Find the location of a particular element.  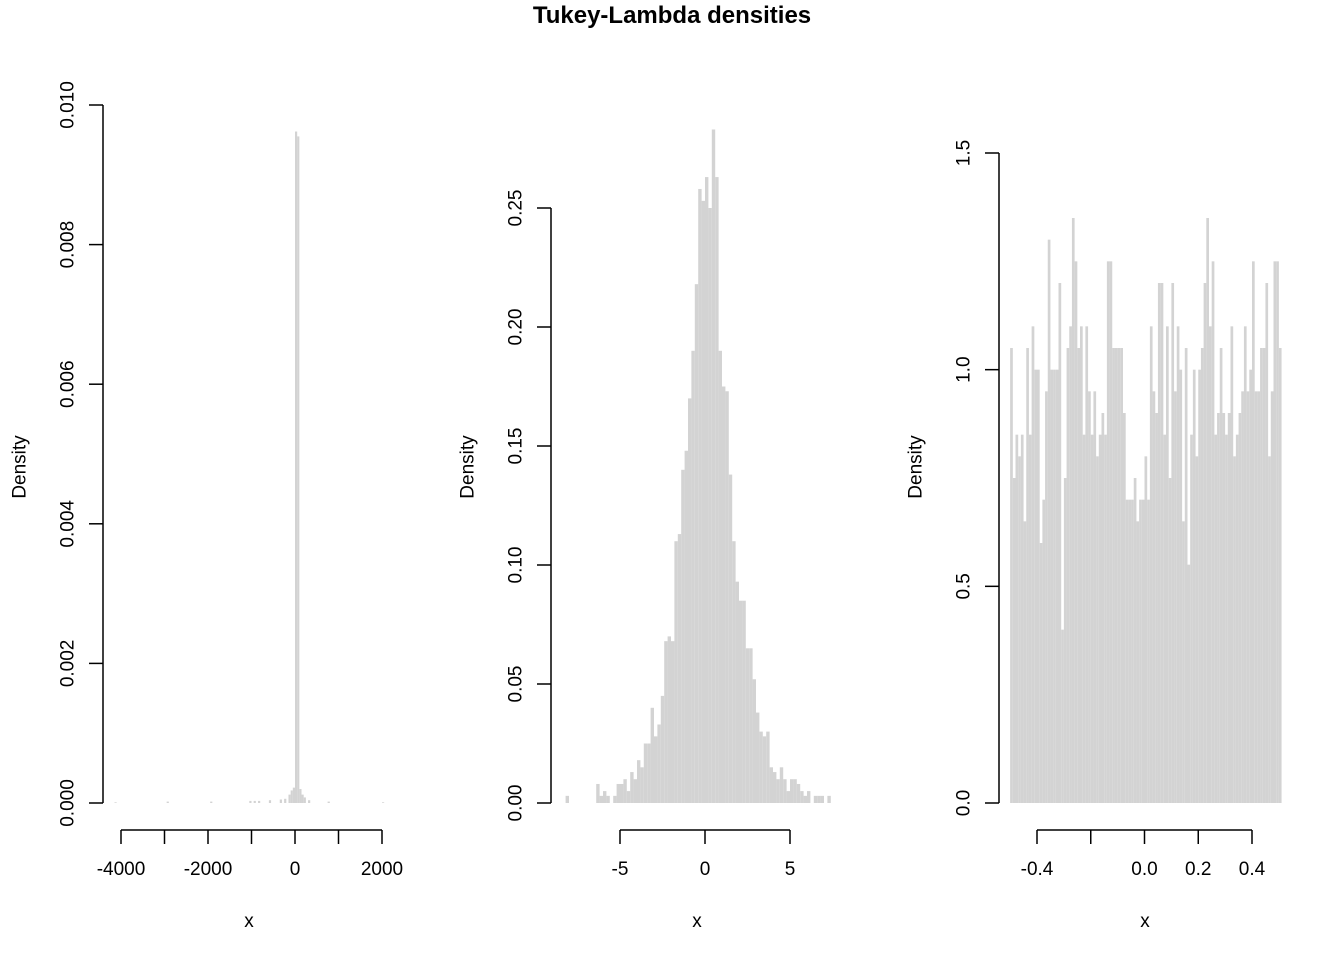

y-tick-label: 0.00 is located at coordinates (516, 803).